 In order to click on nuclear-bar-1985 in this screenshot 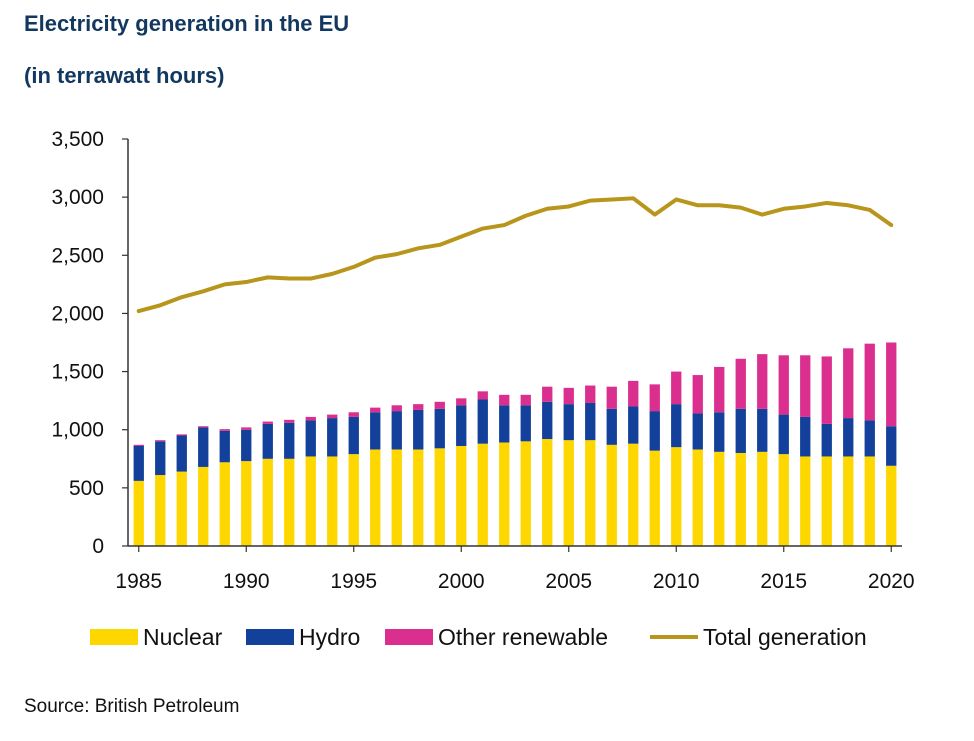, I will do `click(138, 513)`.